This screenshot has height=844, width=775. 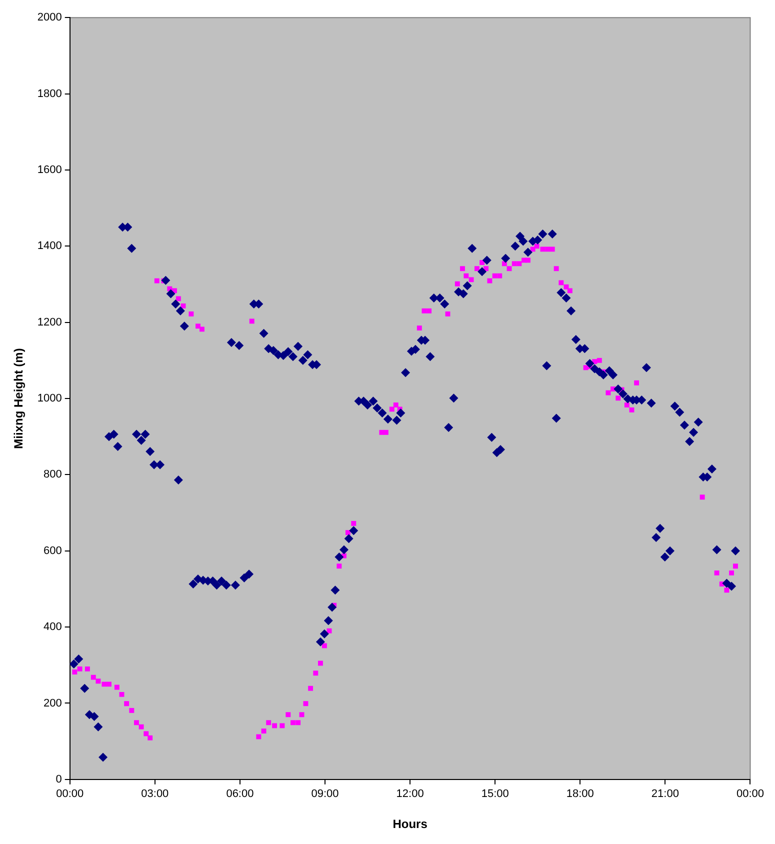 I want to click on y-tick-label: 600, so click(x=53, y=550).